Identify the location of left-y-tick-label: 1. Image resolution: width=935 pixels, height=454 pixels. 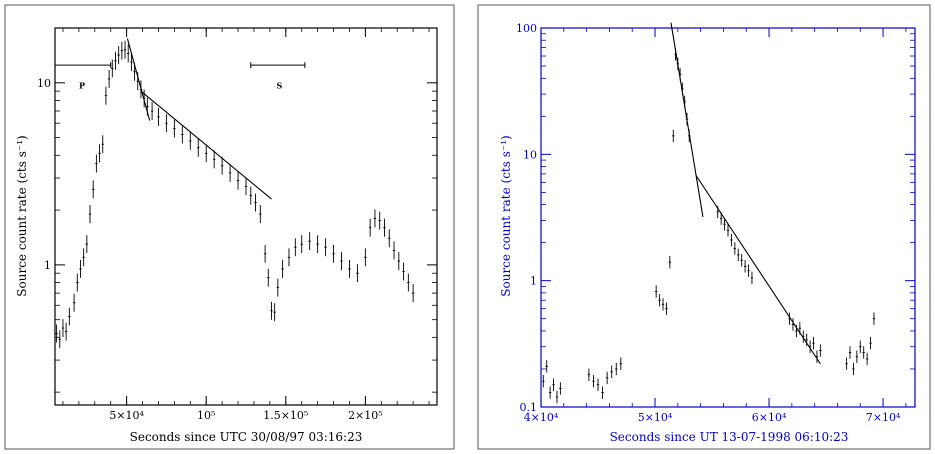
(47, 265).